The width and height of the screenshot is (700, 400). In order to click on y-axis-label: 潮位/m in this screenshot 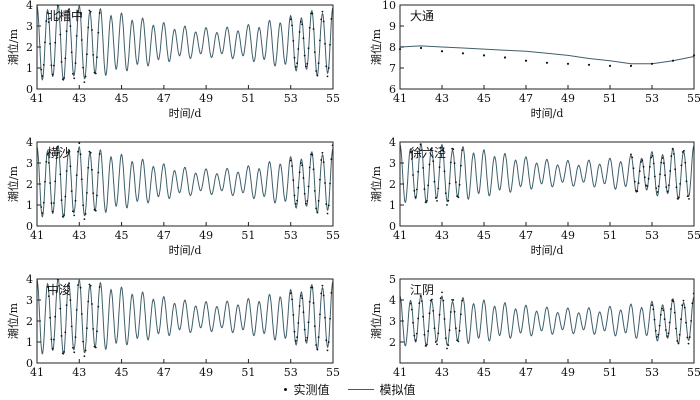, I will do `click(13, 183)`.